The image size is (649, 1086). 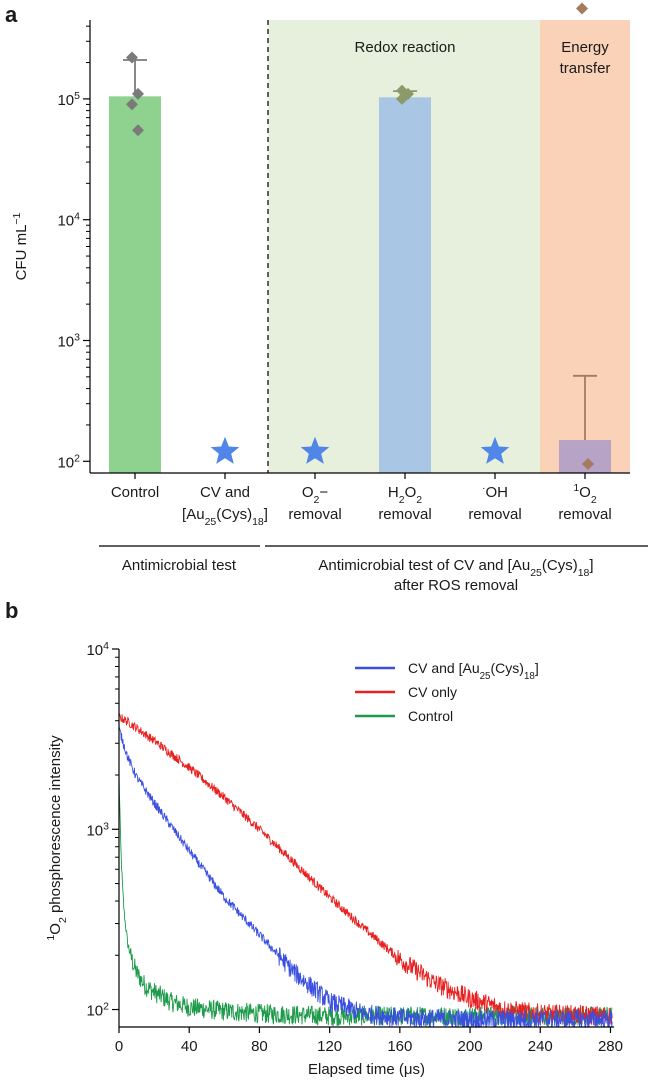 What do you see at coordinates (405, 47) in the screenshot?
I see `region-label: Redox reaction` at bounding box center [405, 47].